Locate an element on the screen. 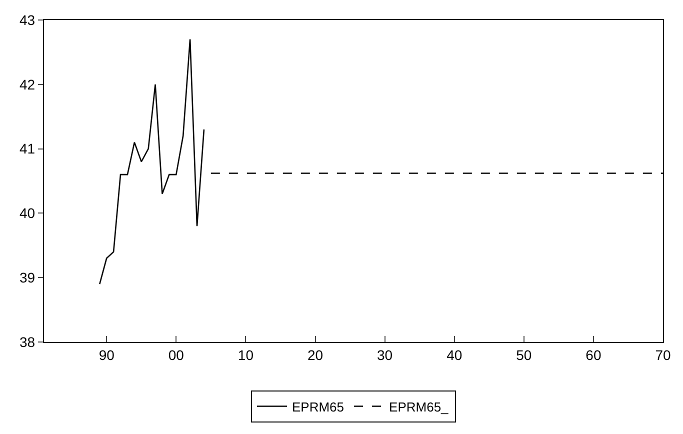 This screenshot has width=683, height=434. legend-label: EPRM65 is located at coordinates (318, 406).